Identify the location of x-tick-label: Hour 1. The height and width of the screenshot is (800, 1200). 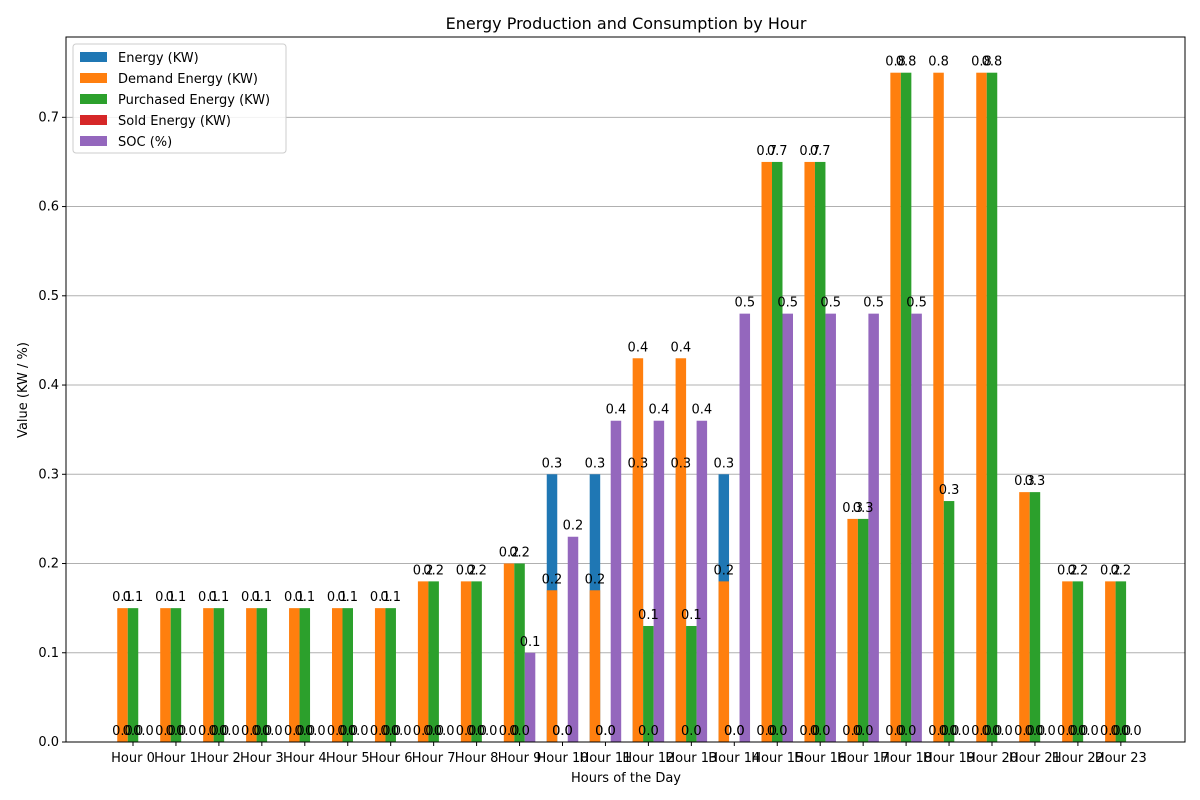
(176, 758).